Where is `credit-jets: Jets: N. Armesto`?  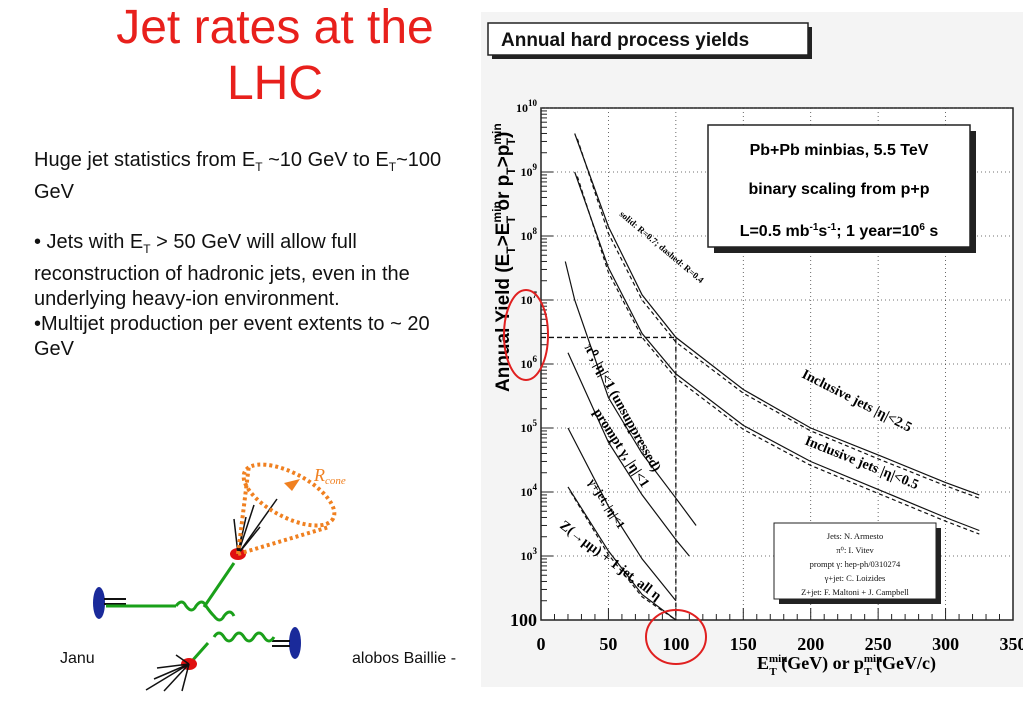 credit-jets: Jets: N. Armesto is located at coordinates (855, 536).